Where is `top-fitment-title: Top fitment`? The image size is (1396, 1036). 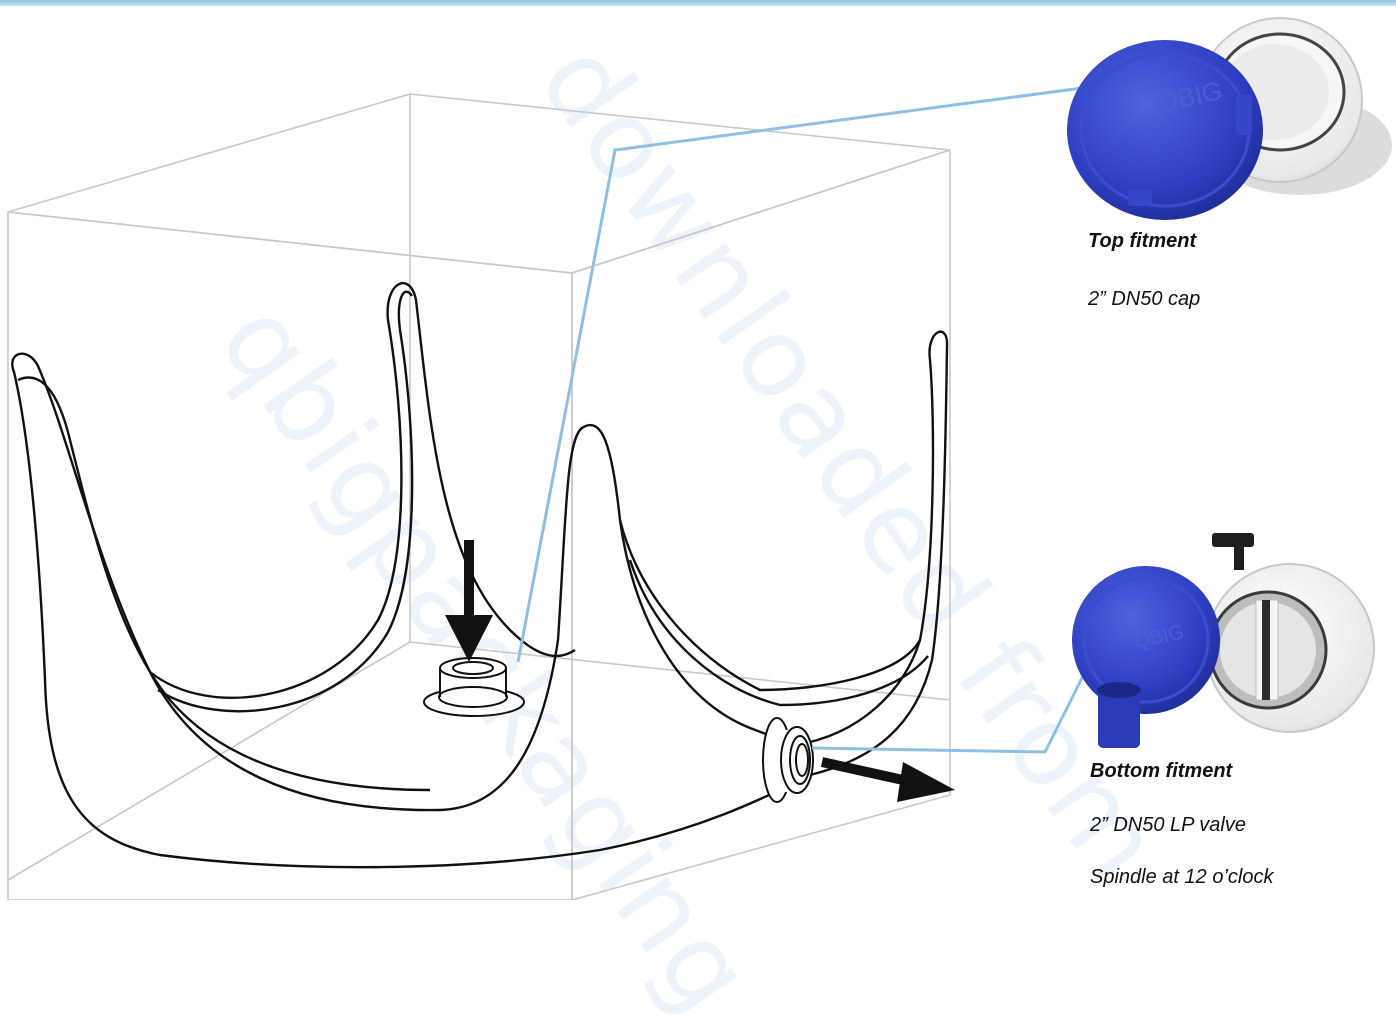 top-fitment-title: Top fitment is located at coordinates (1142, 241).